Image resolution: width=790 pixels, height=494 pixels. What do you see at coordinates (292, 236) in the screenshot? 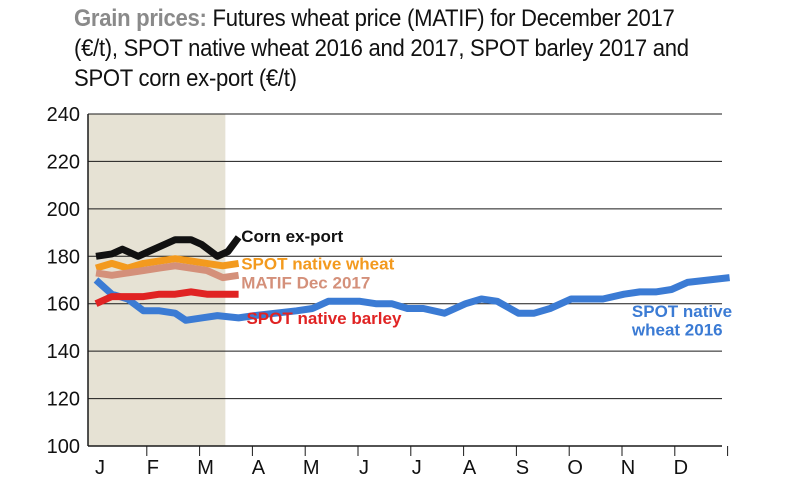
I see `series-label: Corn ex-port` at bounding box center [292, 236].